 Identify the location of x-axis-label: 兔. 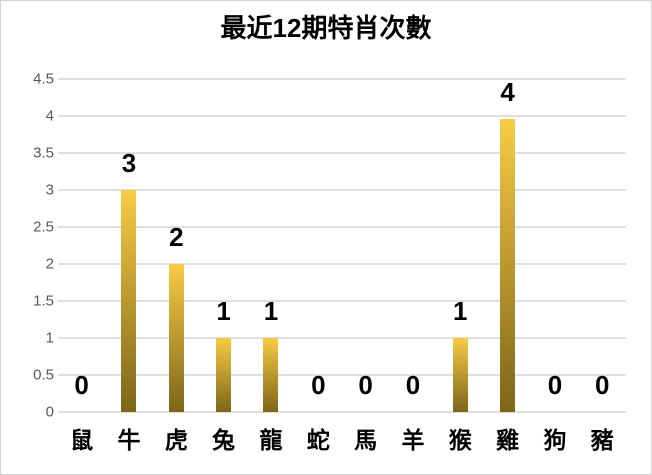
(224, 440).